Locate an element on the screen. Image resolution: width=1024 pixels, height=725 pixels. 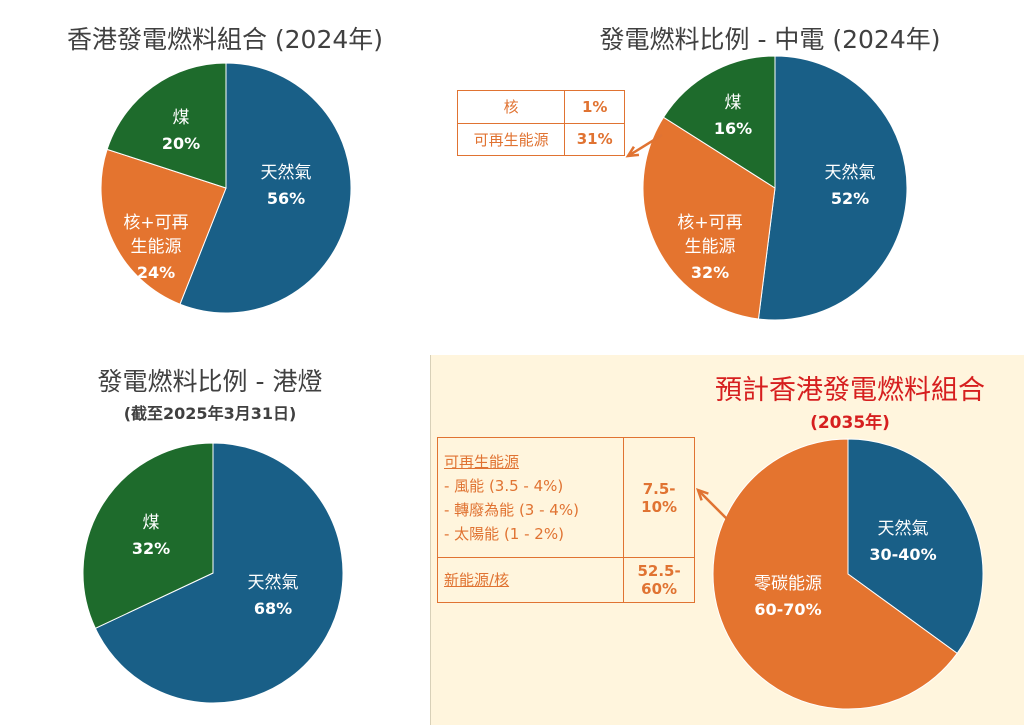
callout-renewable-value: 31% is located at coordinates (594, 139).